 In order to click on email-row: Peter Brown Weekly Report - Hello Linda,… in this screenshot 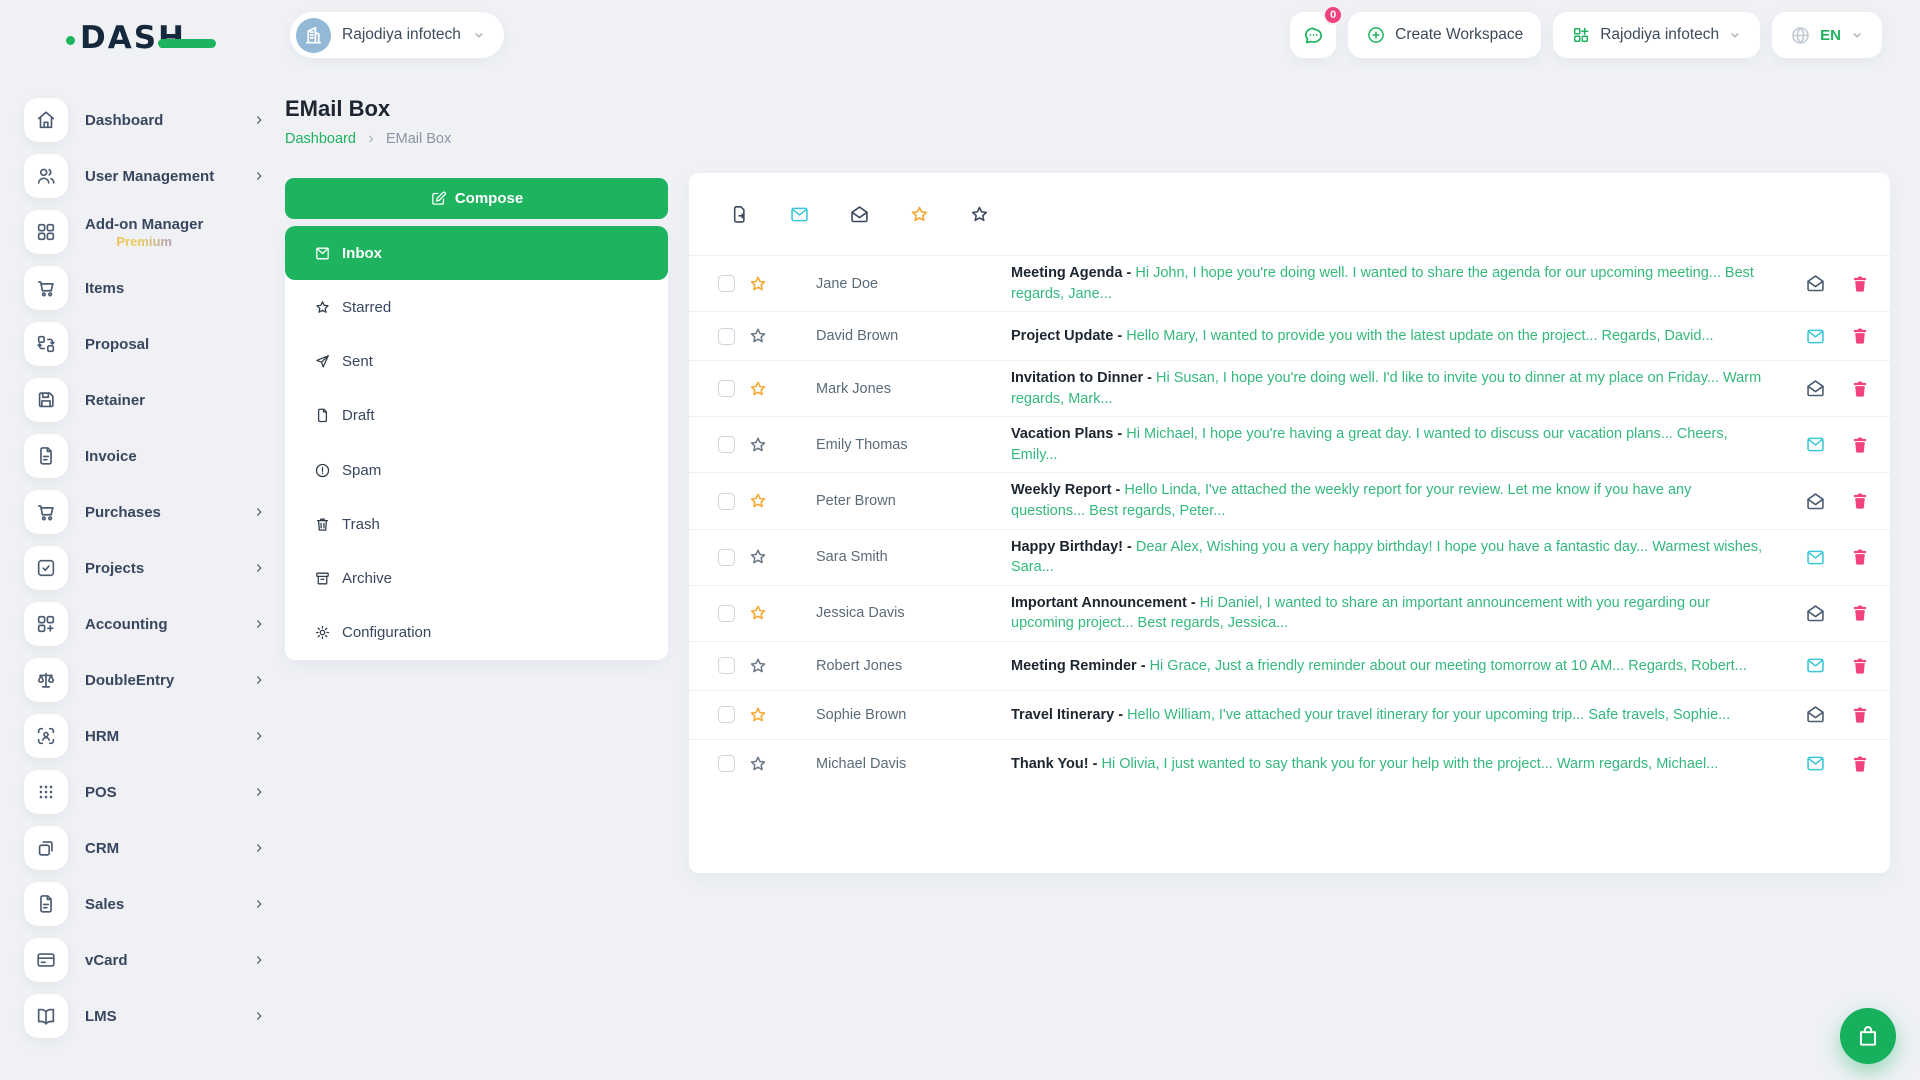, I will do `click(1289, 500)`.